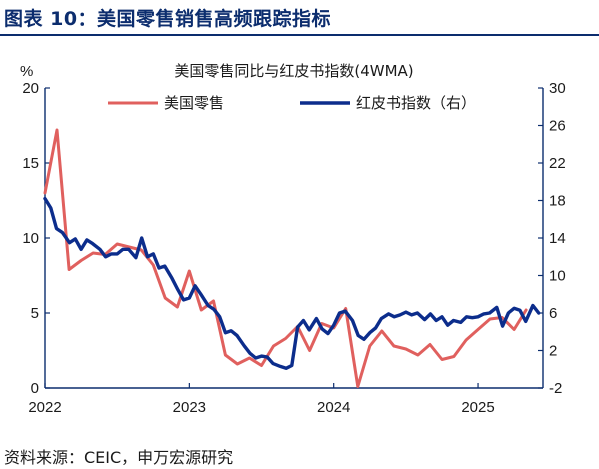 Image resolution: width=599 pixels, height=469 pixels. Describe the element at coordinates (557, 88) in the screenshot. I see `y-right-tick-label: 30` at that location.